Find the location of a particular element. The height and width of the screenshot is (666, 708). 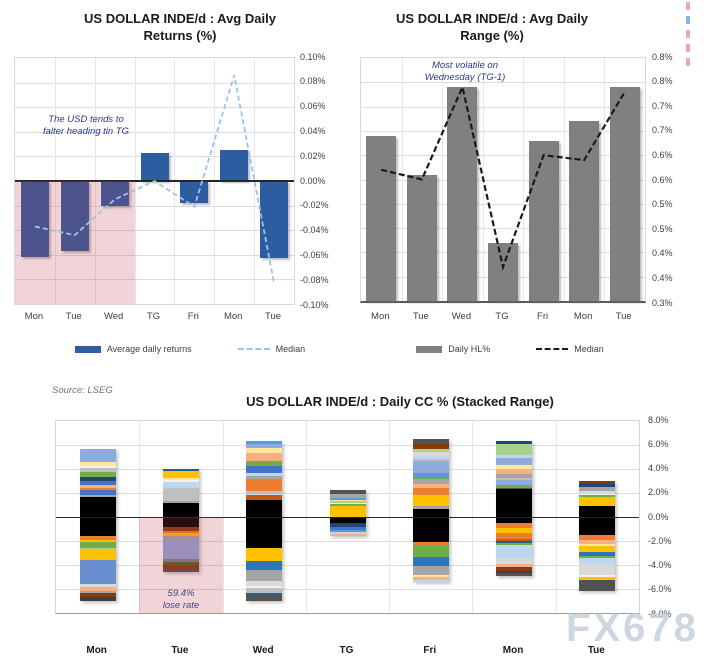

returns-annotation: The USD tends to falter heading tin TG is located at coordinates (86, 126).